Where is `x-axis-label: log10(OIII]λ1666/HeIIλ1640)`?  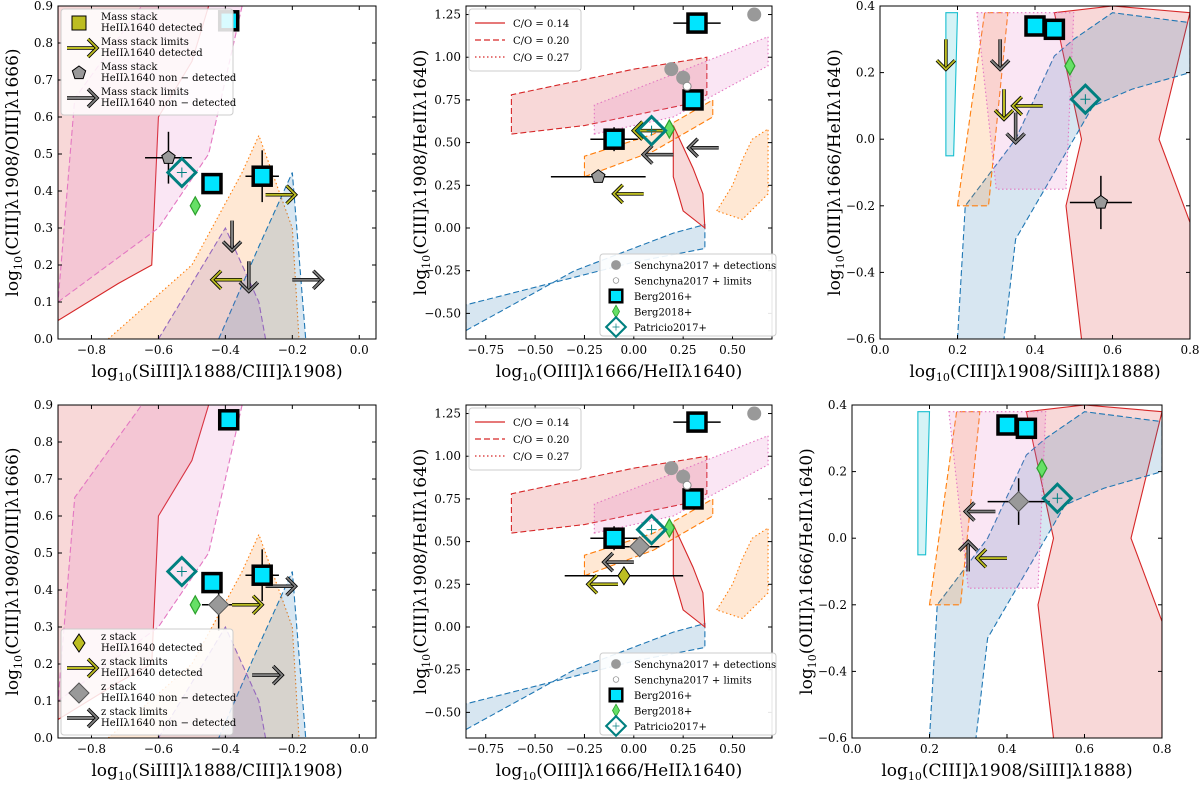 x-axis-label: log10(OIII]λ1666/HeIIλ1640) is located at coordinates (619, 373).